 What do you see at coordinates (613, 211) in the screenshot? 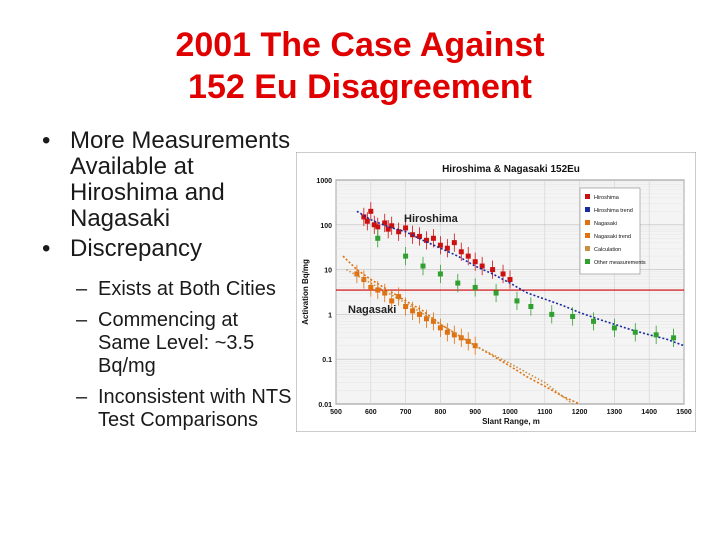
I see `legend-label: Hiroshima trend` at bounding box center [613, 211].